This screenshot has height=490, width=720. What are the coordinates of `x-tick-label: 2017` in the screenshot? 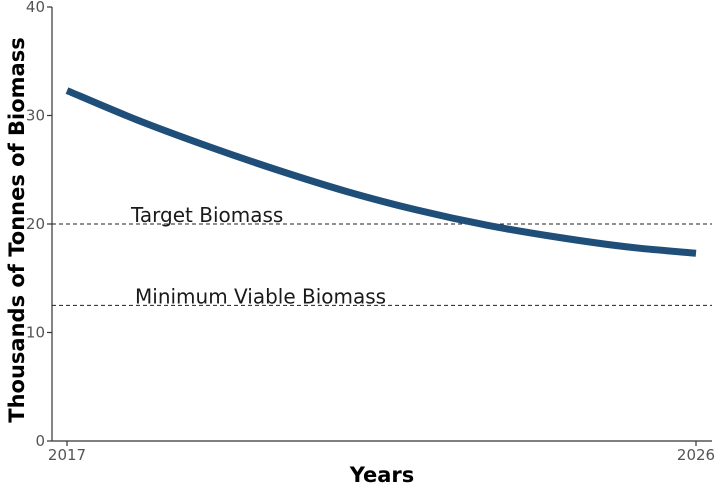 It's located at (67, 455).